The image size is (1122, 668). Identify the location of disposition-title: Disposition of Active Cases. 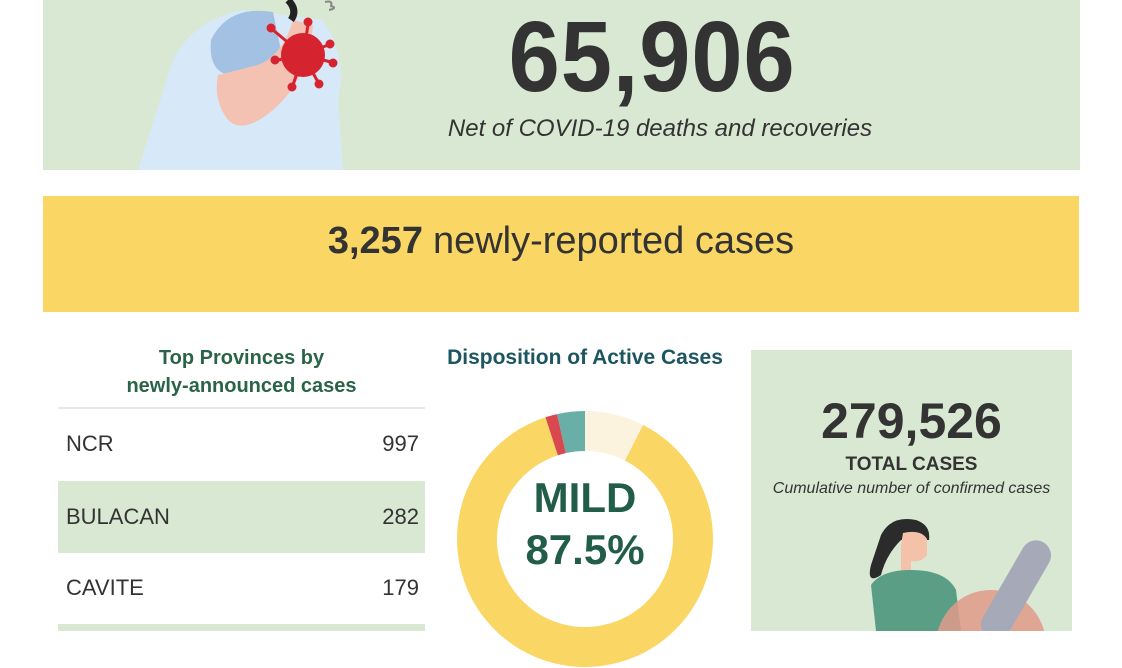
(585, 357).